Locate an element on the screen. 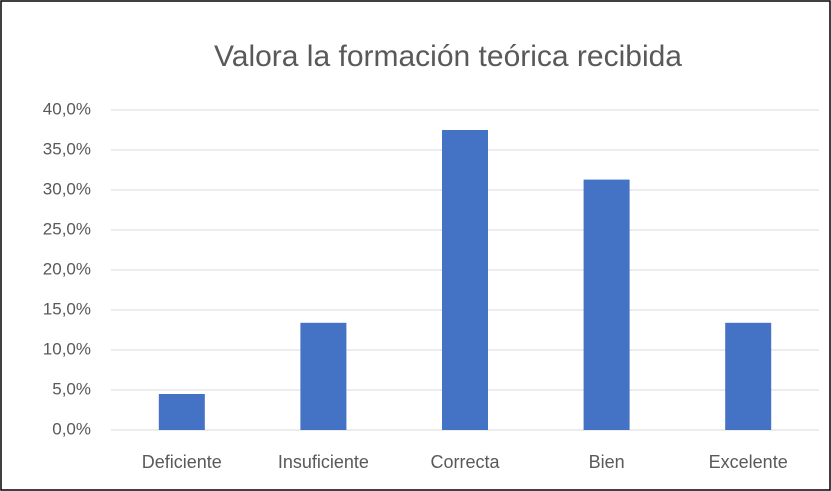  y-tick-label: 40,0% is located at coordinates (67, 108).